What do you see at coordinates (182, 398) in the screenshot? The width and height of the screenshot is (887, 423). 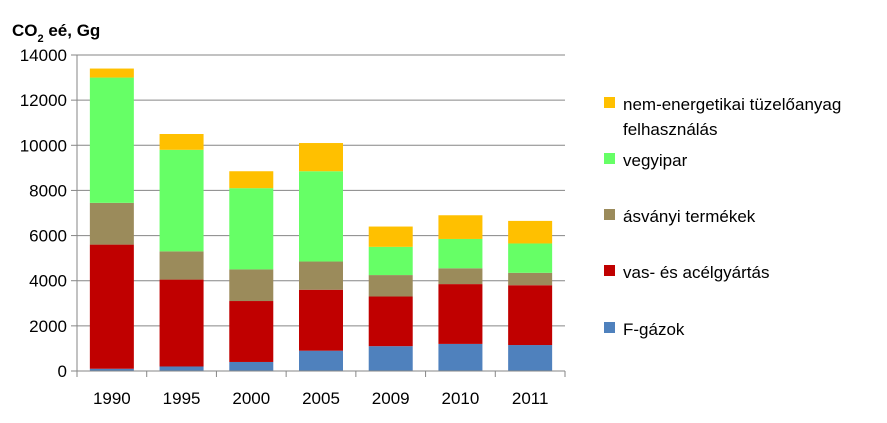 I see `x-tick-label: 1995` at bounding box center [182, 398].